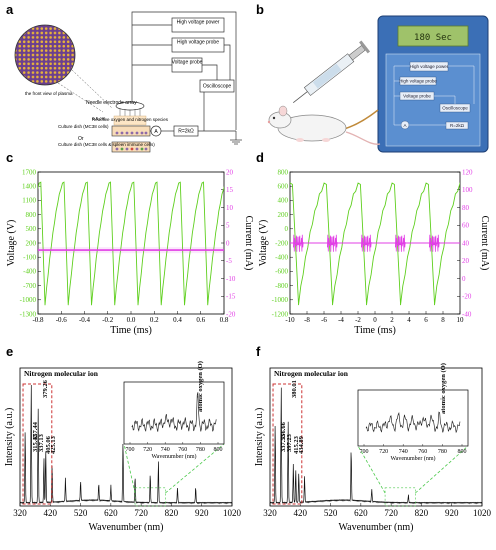 This screenshot has width=496, height=550. What do you see at coordinates (307, 320) in the screenshot?
I see `x-tick-label: -8` at bounding box center [307, 320].